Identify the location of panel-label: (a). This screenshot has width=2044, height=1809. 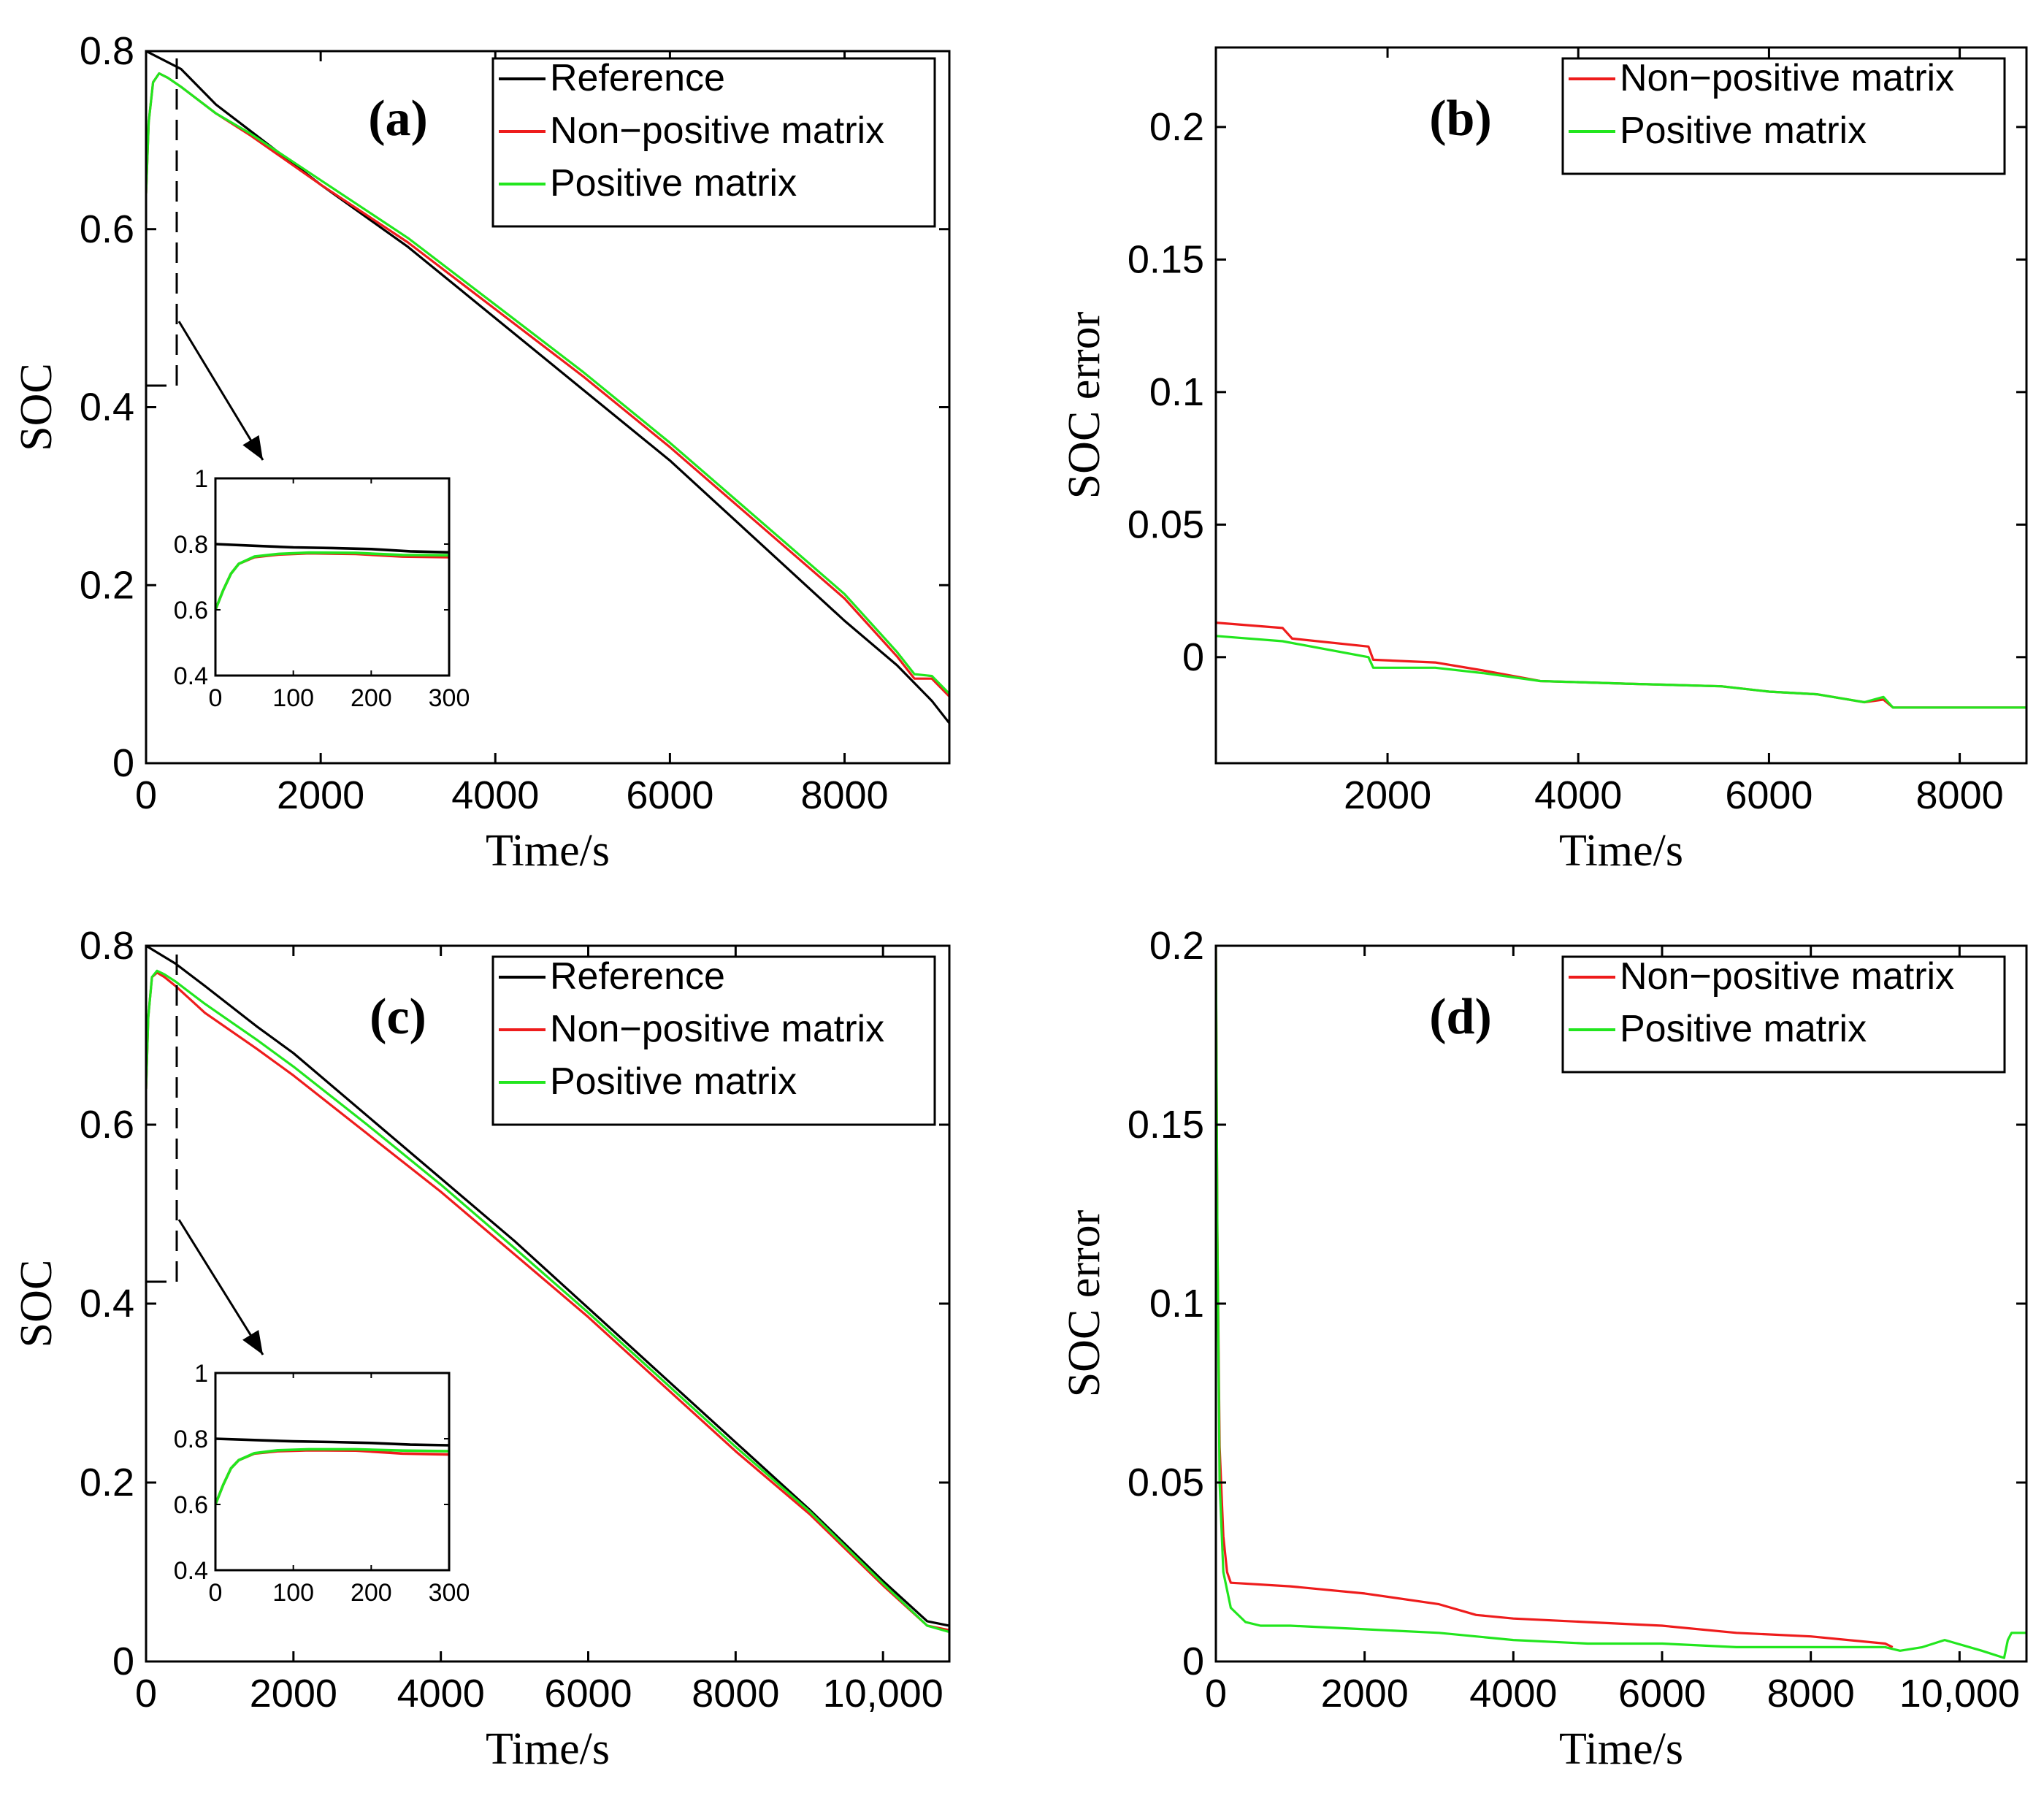
(398, 119).